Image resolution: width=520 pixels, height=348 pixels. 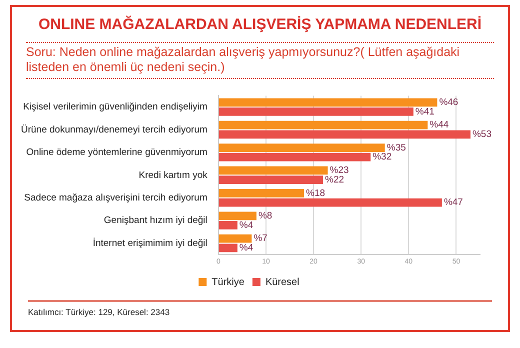 I want to click on data-label: %44, so click(x=439, y=125).